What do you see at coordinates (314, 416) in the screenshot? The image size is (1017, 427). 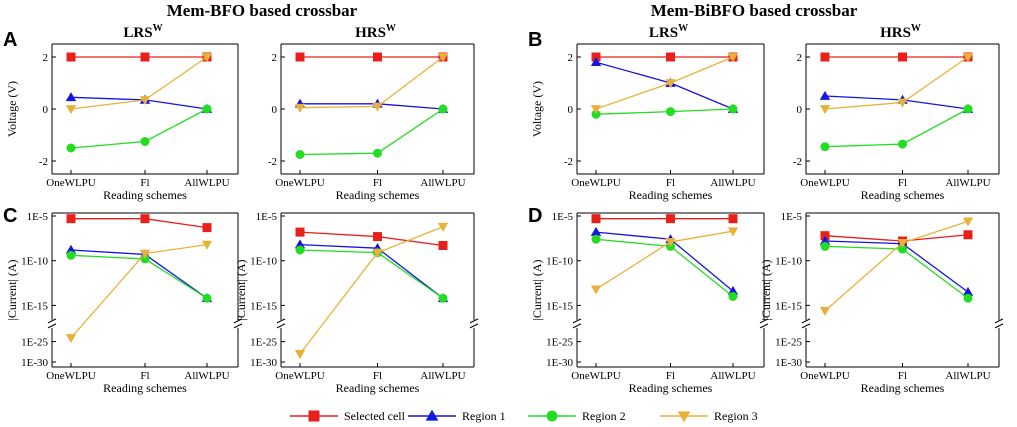 I see `legend-marker-square` at bounding box center [314, 416].